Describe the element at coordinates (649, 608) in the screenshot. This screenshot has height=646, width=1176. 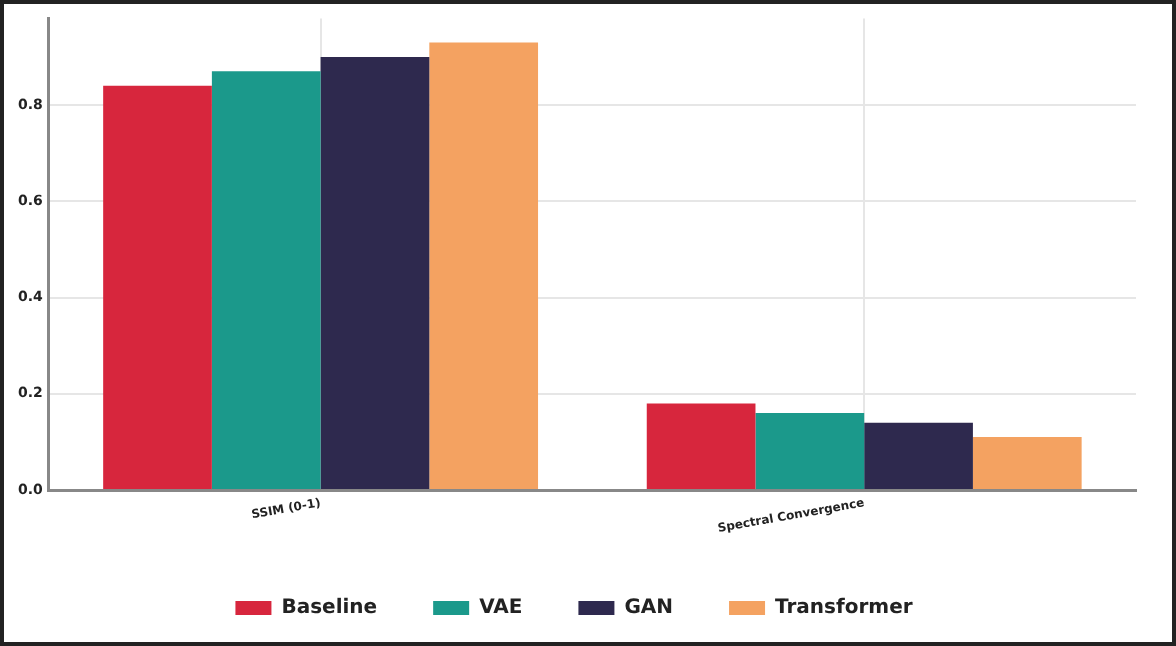
I see `legend-label: GAN` at that location.